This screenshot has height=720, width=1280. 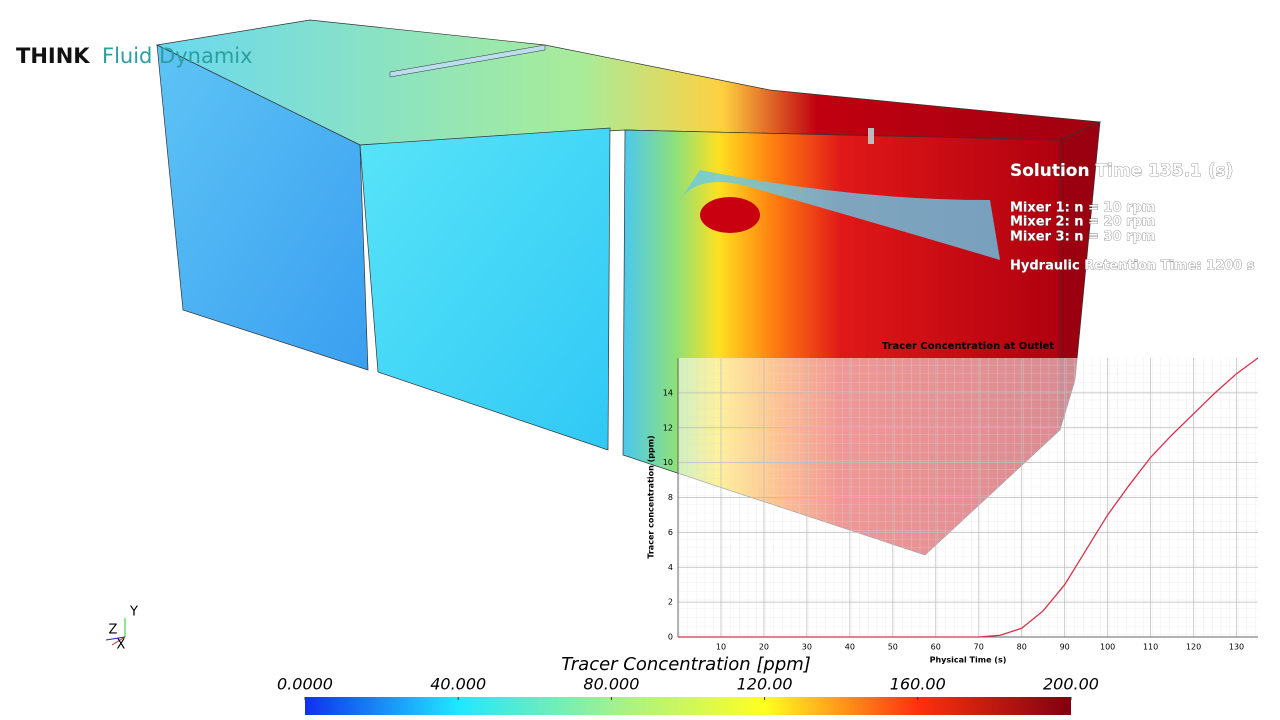 I want to click on y-tick-label: 10, so click(x=668, y=462).